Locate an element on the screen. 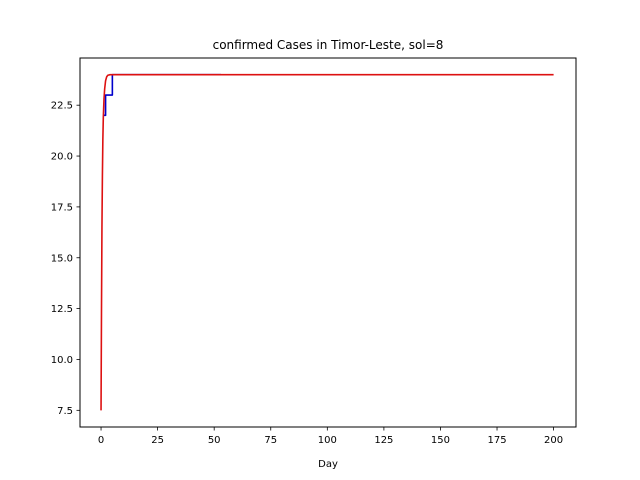 This screenshot has height=480, width=640. x-tick-label: 125 is located at coordinates (383, 440).